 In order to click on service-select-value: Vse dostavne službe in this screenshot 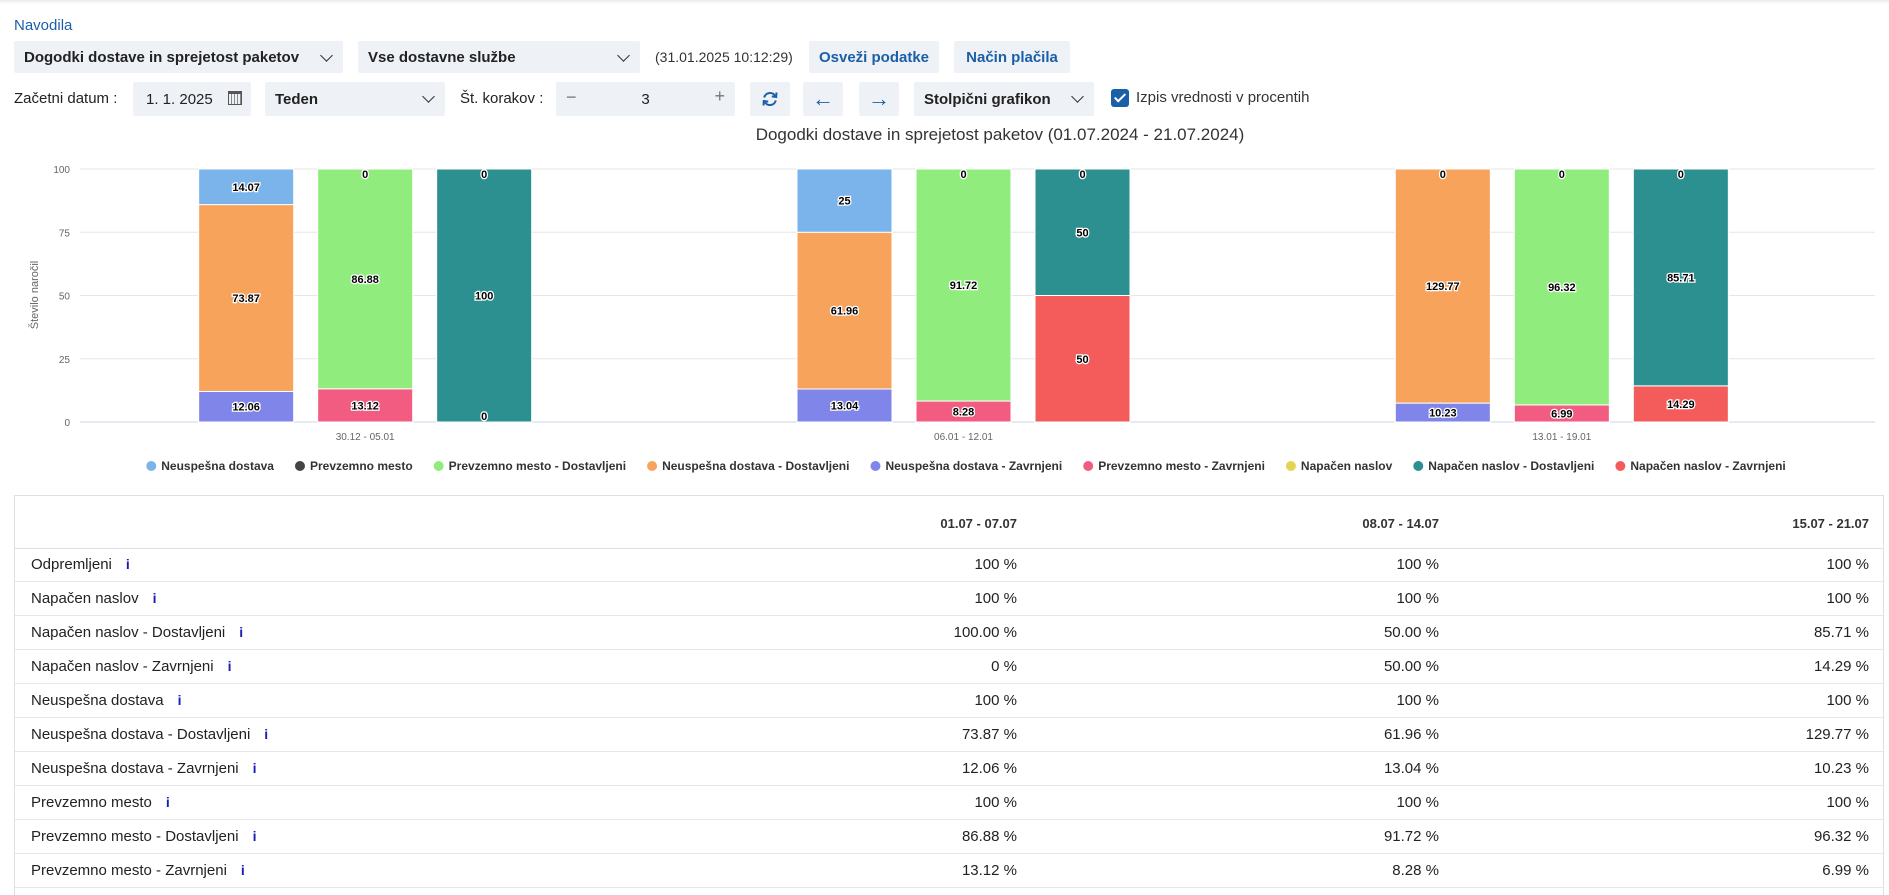, I will do `click(442, 57)`.